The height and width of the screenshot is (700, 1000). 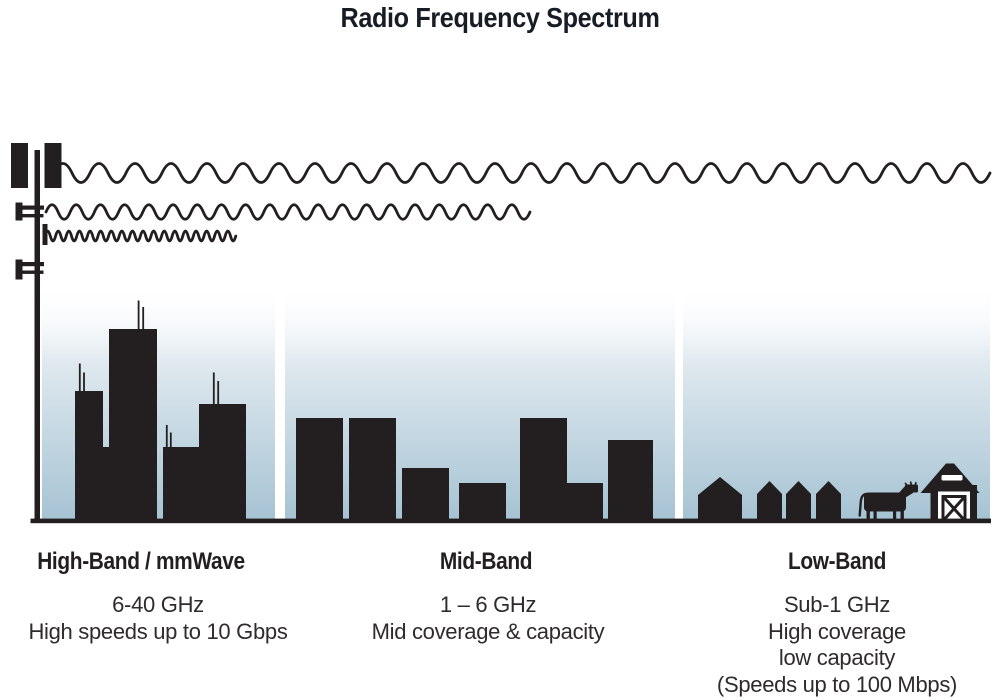 I want to click on high-band-description: 6-40 GHz High speeds up to 10 Gbps, so click(x=158, y=618).